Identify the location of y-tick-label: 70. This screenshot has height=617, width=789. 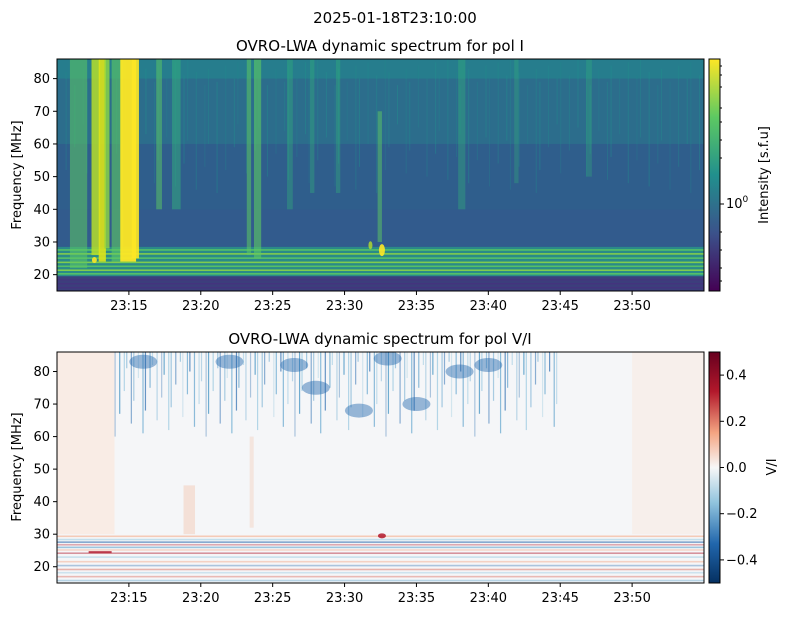
(41, 112).